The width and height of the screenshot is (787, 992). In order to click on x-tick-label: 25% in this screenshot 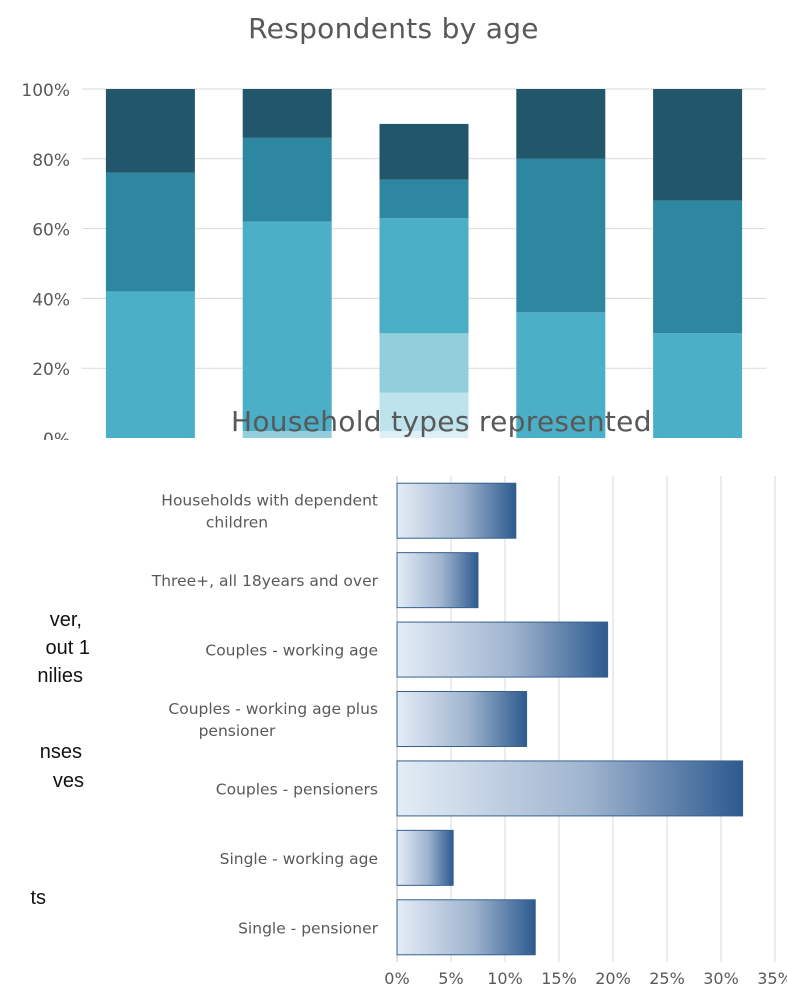, I will do `click(667, 978)`.